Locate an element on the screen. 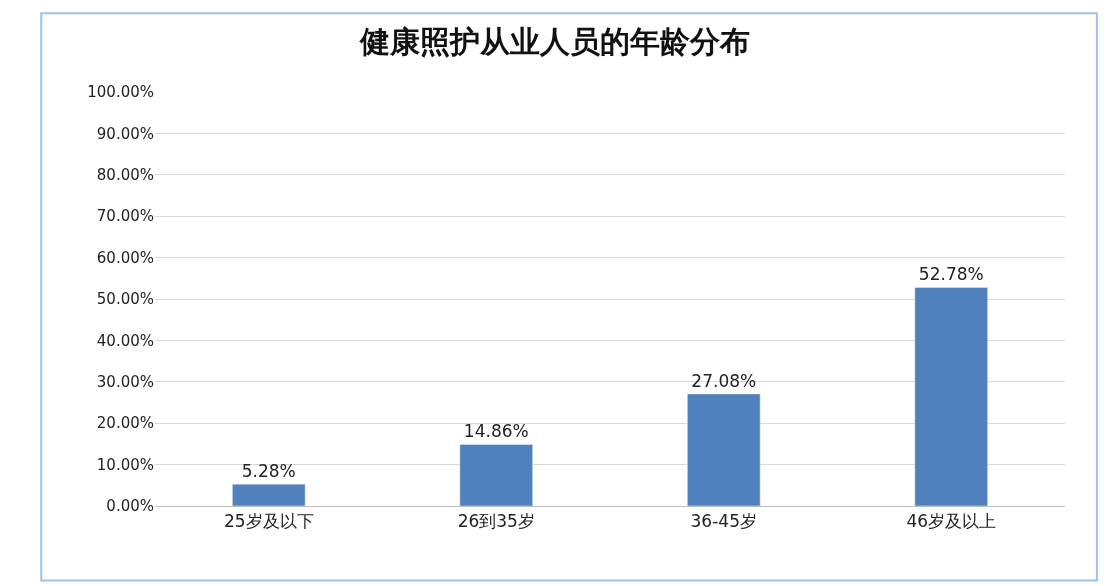  x-tick-label: 26到35岁 is located at coordinates (496, 521).